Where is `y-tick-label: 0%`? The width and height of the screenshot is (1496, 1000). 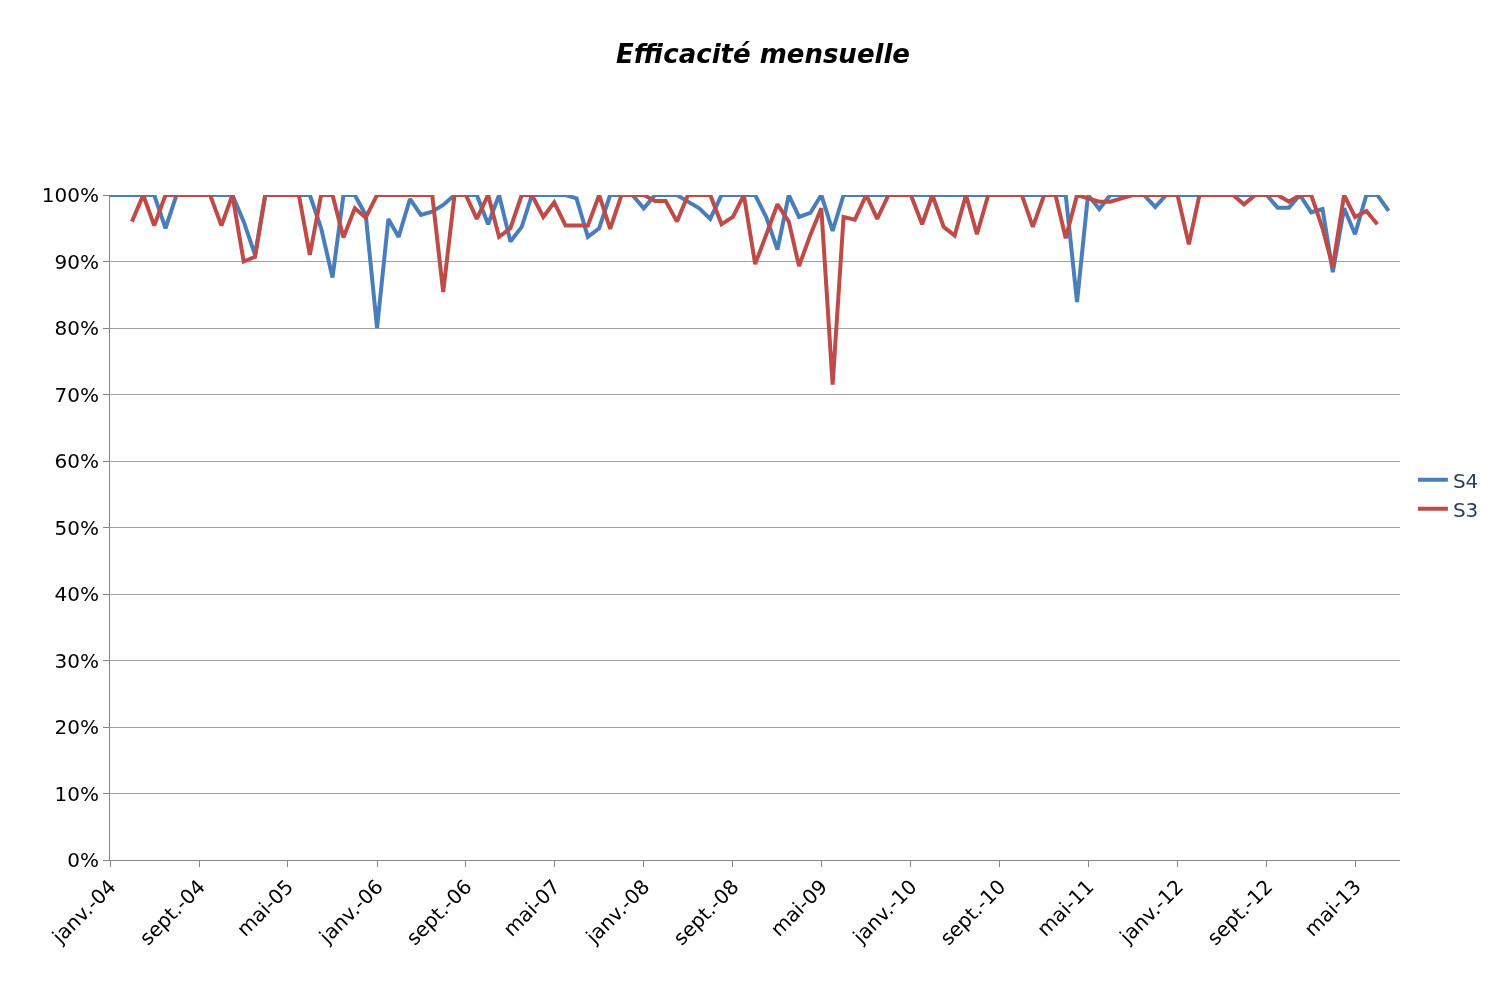 y-tick-label: 0% is located at coordinates (83, 860).